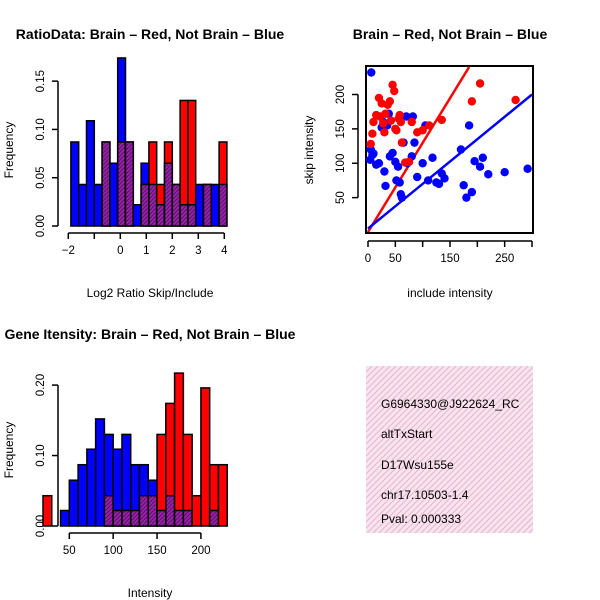 This screenshot has width=600, height=600. I want to click on info-locus: chr17.10503-1.4, so click(425, 495).